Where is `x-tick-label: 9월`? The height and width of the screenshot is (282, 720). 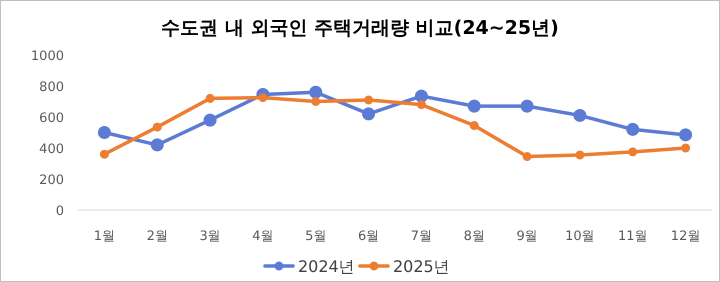
x-tick-label: 9월 is located at coordinates (527, 236).